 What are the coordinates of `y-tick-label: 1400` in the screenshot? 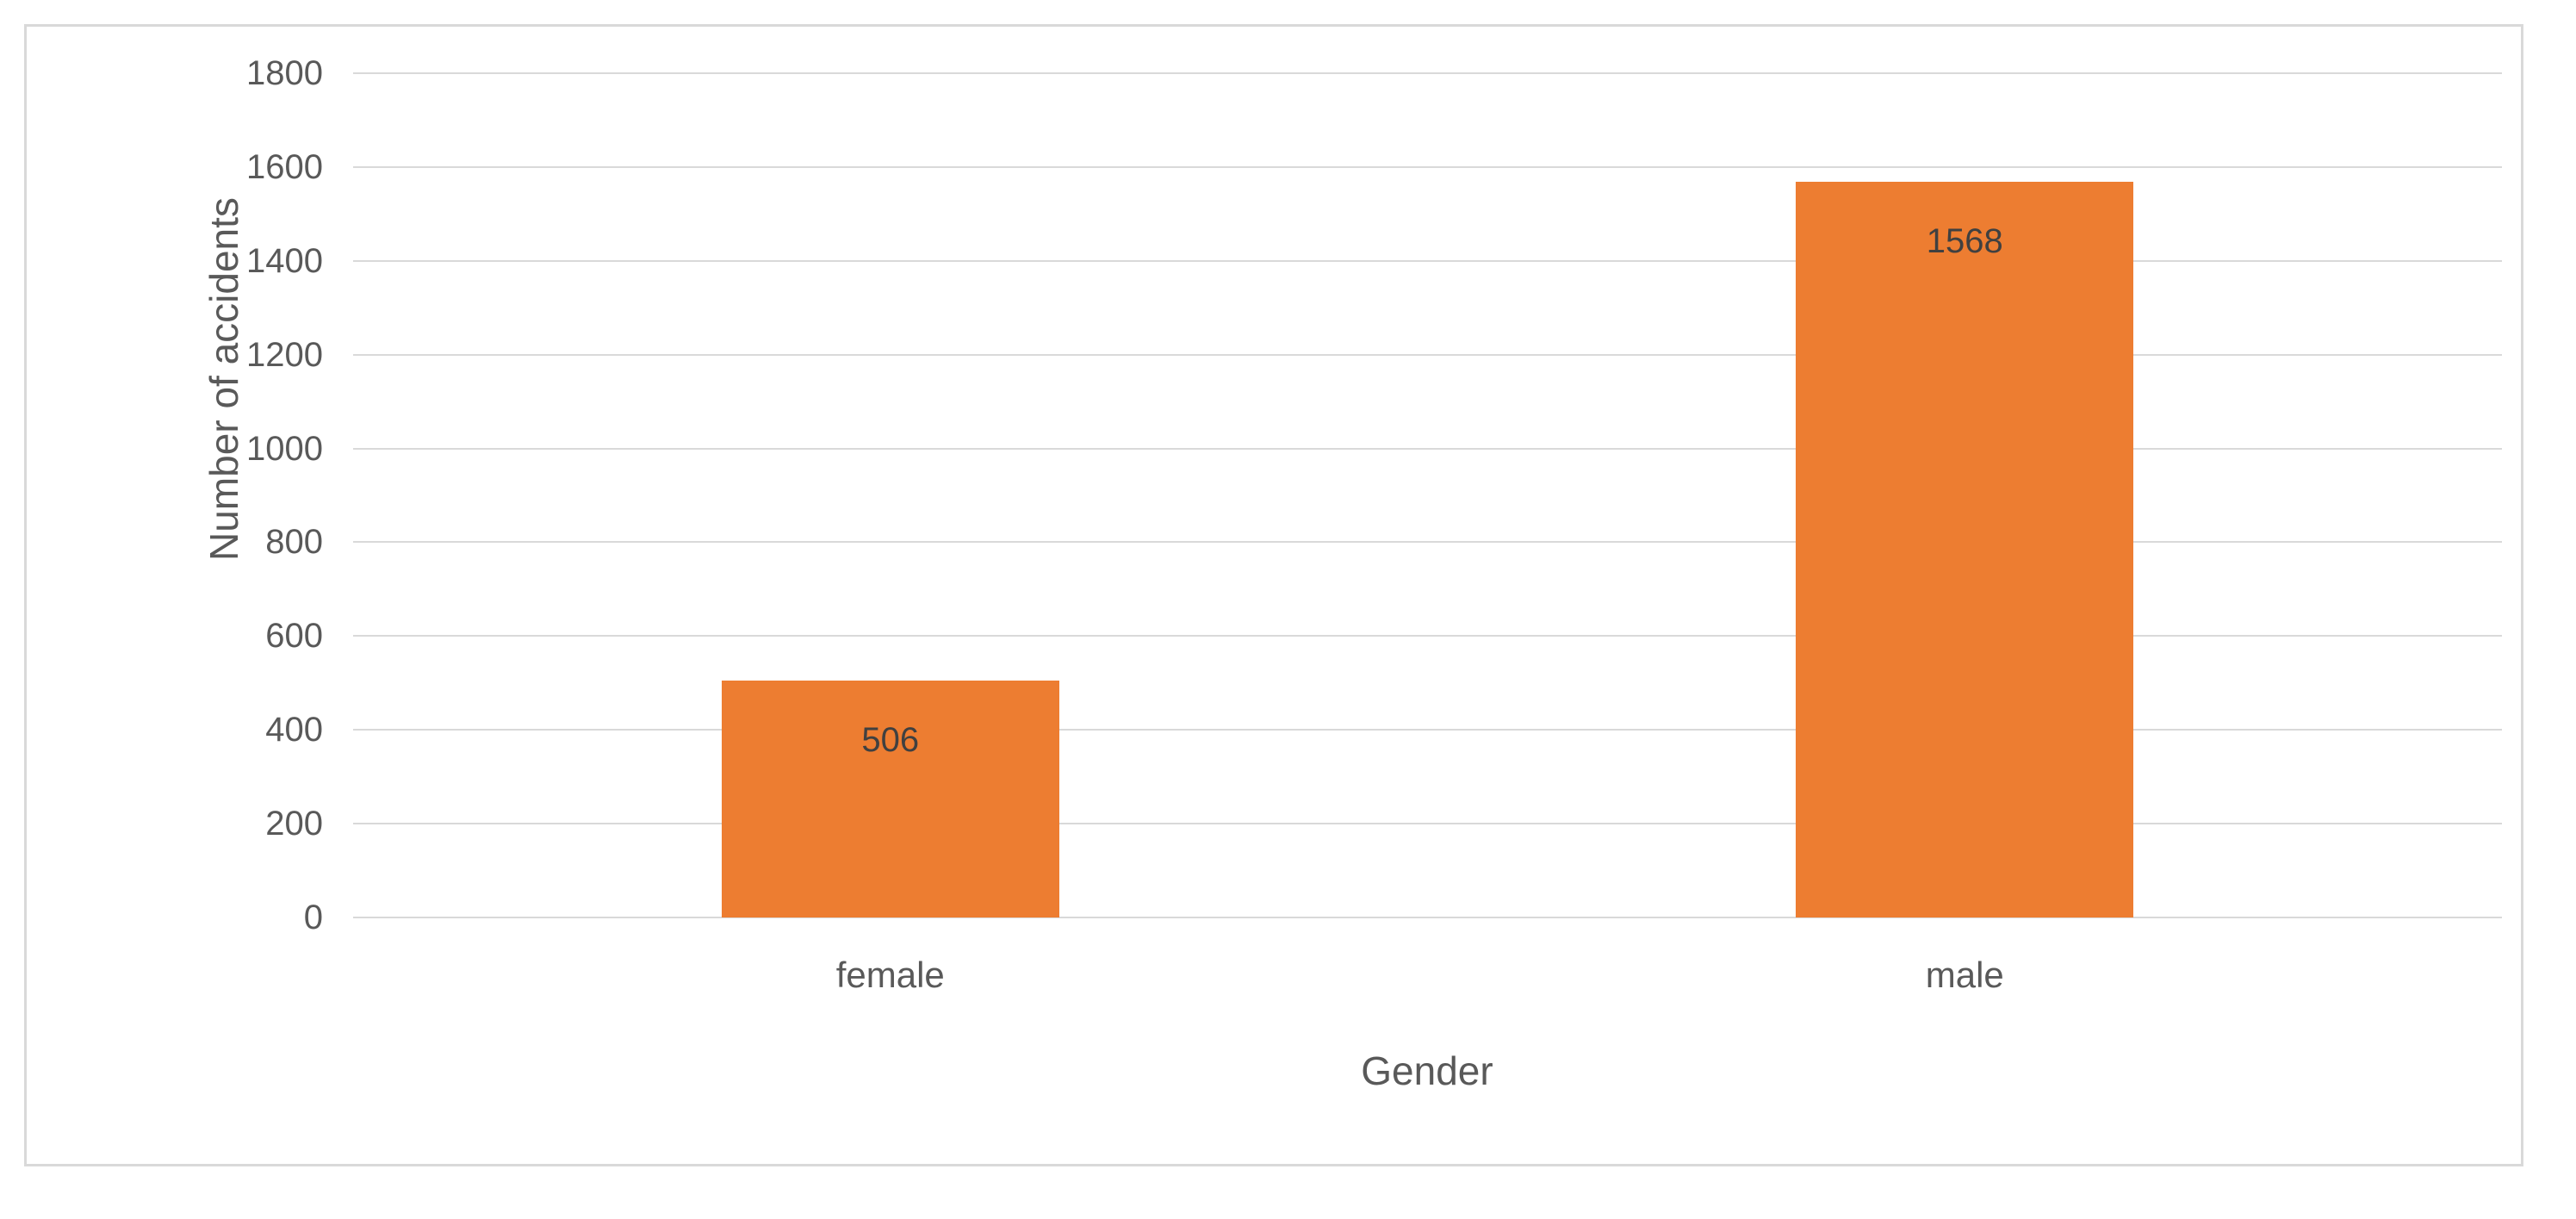 It's located at (284, 260).